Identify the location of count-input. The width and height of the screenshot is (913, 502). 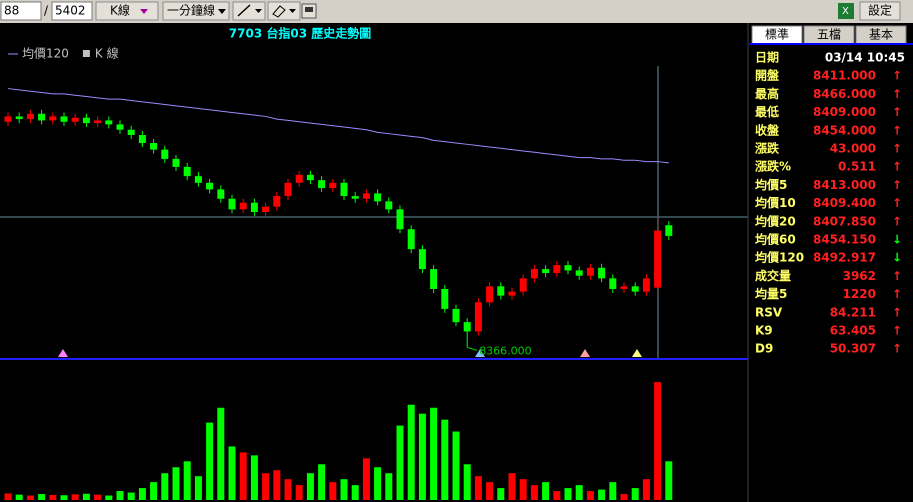
(21, 11).